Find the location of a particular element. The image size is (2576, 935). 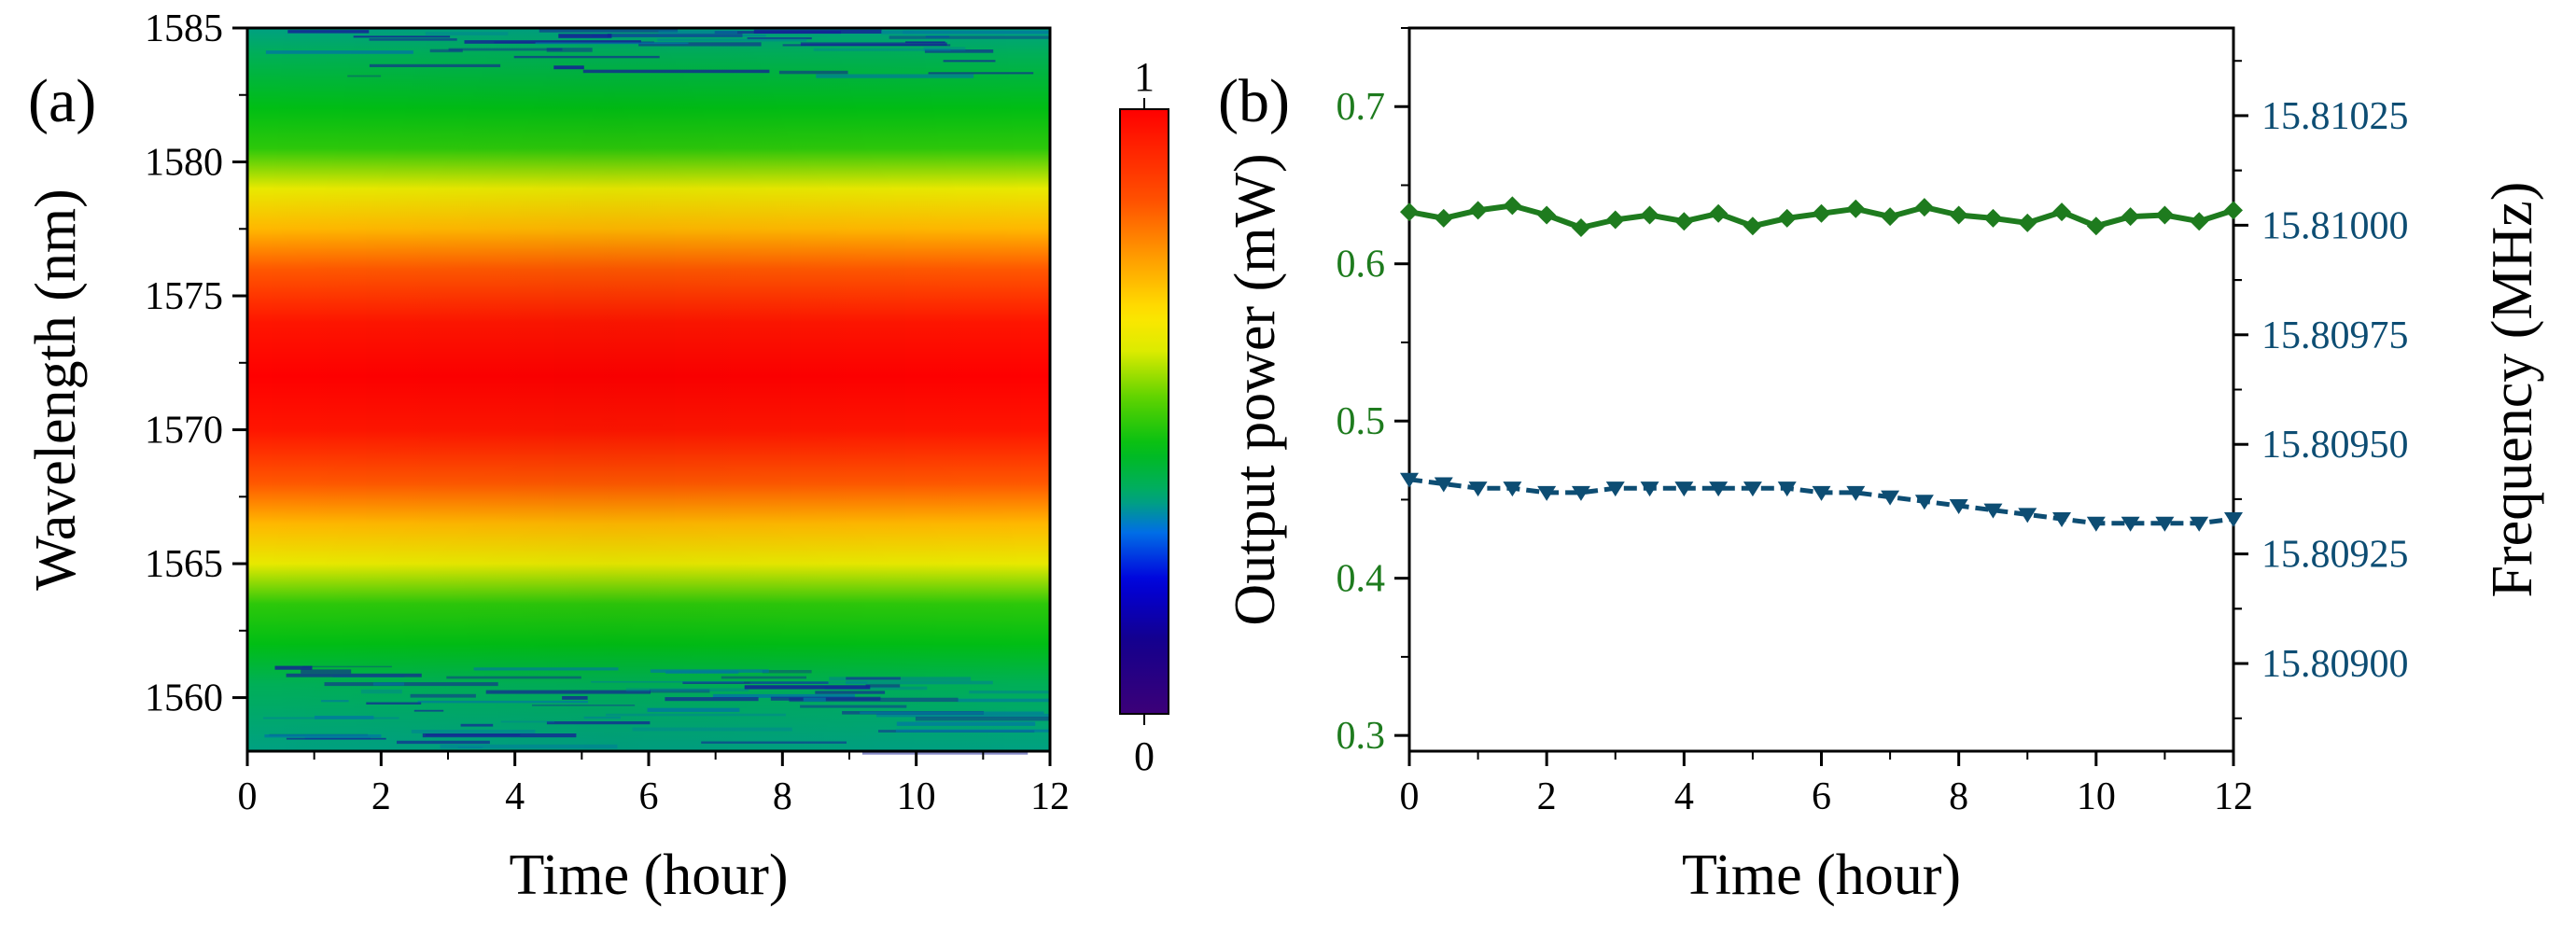

right-y-tick-label: 15.80975 is located at coordinates (2335, 335).